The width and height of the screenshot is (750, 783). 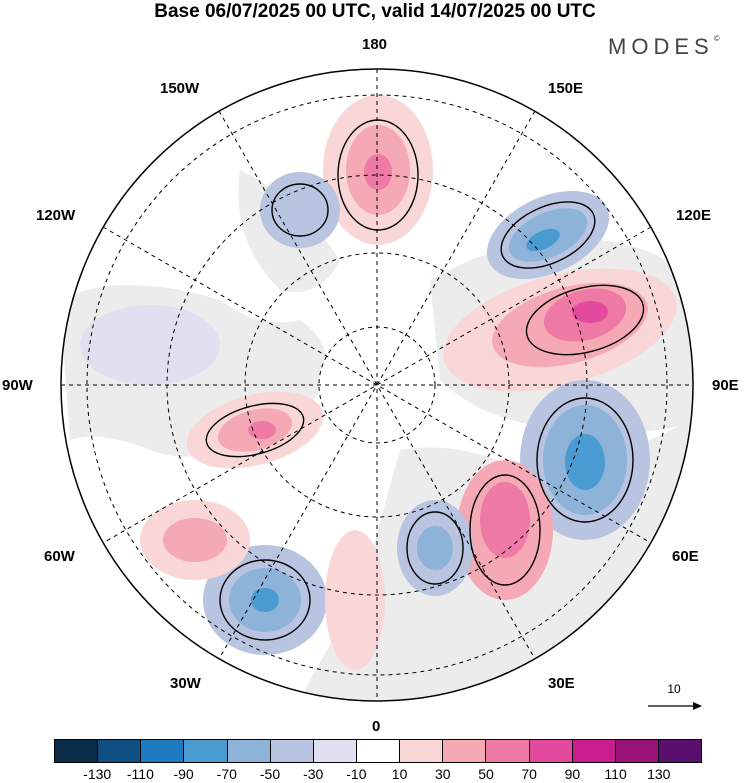 What do you see at coordinates (615, 774) in the screenshot?
I see `colorbar-tick-label: 110` at bounding box center [615, 774].